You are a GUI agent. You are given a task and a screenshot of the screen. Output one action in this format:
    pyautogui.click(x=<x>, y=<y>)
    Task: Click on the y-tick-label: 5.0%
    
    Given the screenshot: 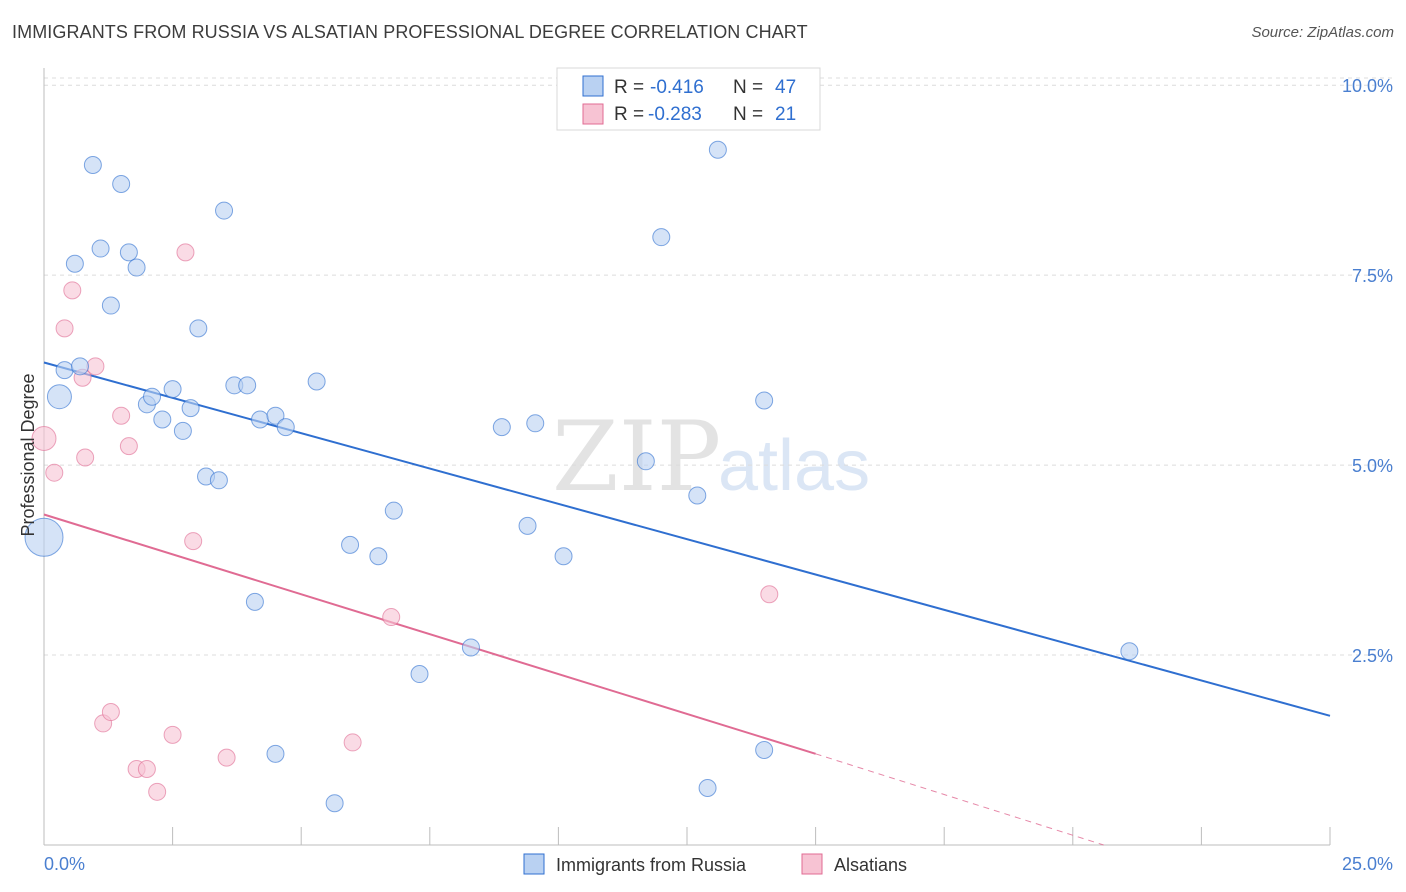 What is the action you would take?
    pyautogui.click(x=1372, y=466)
    